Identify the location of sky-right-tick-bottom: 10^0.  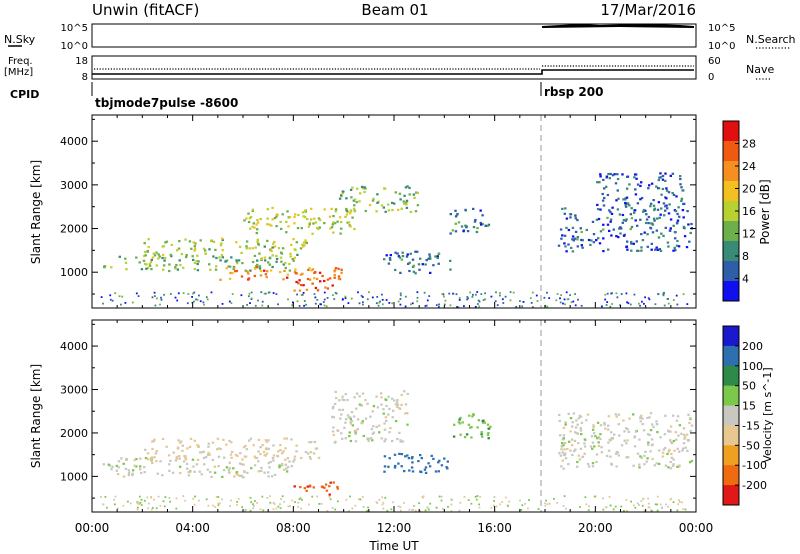
(721, 46).